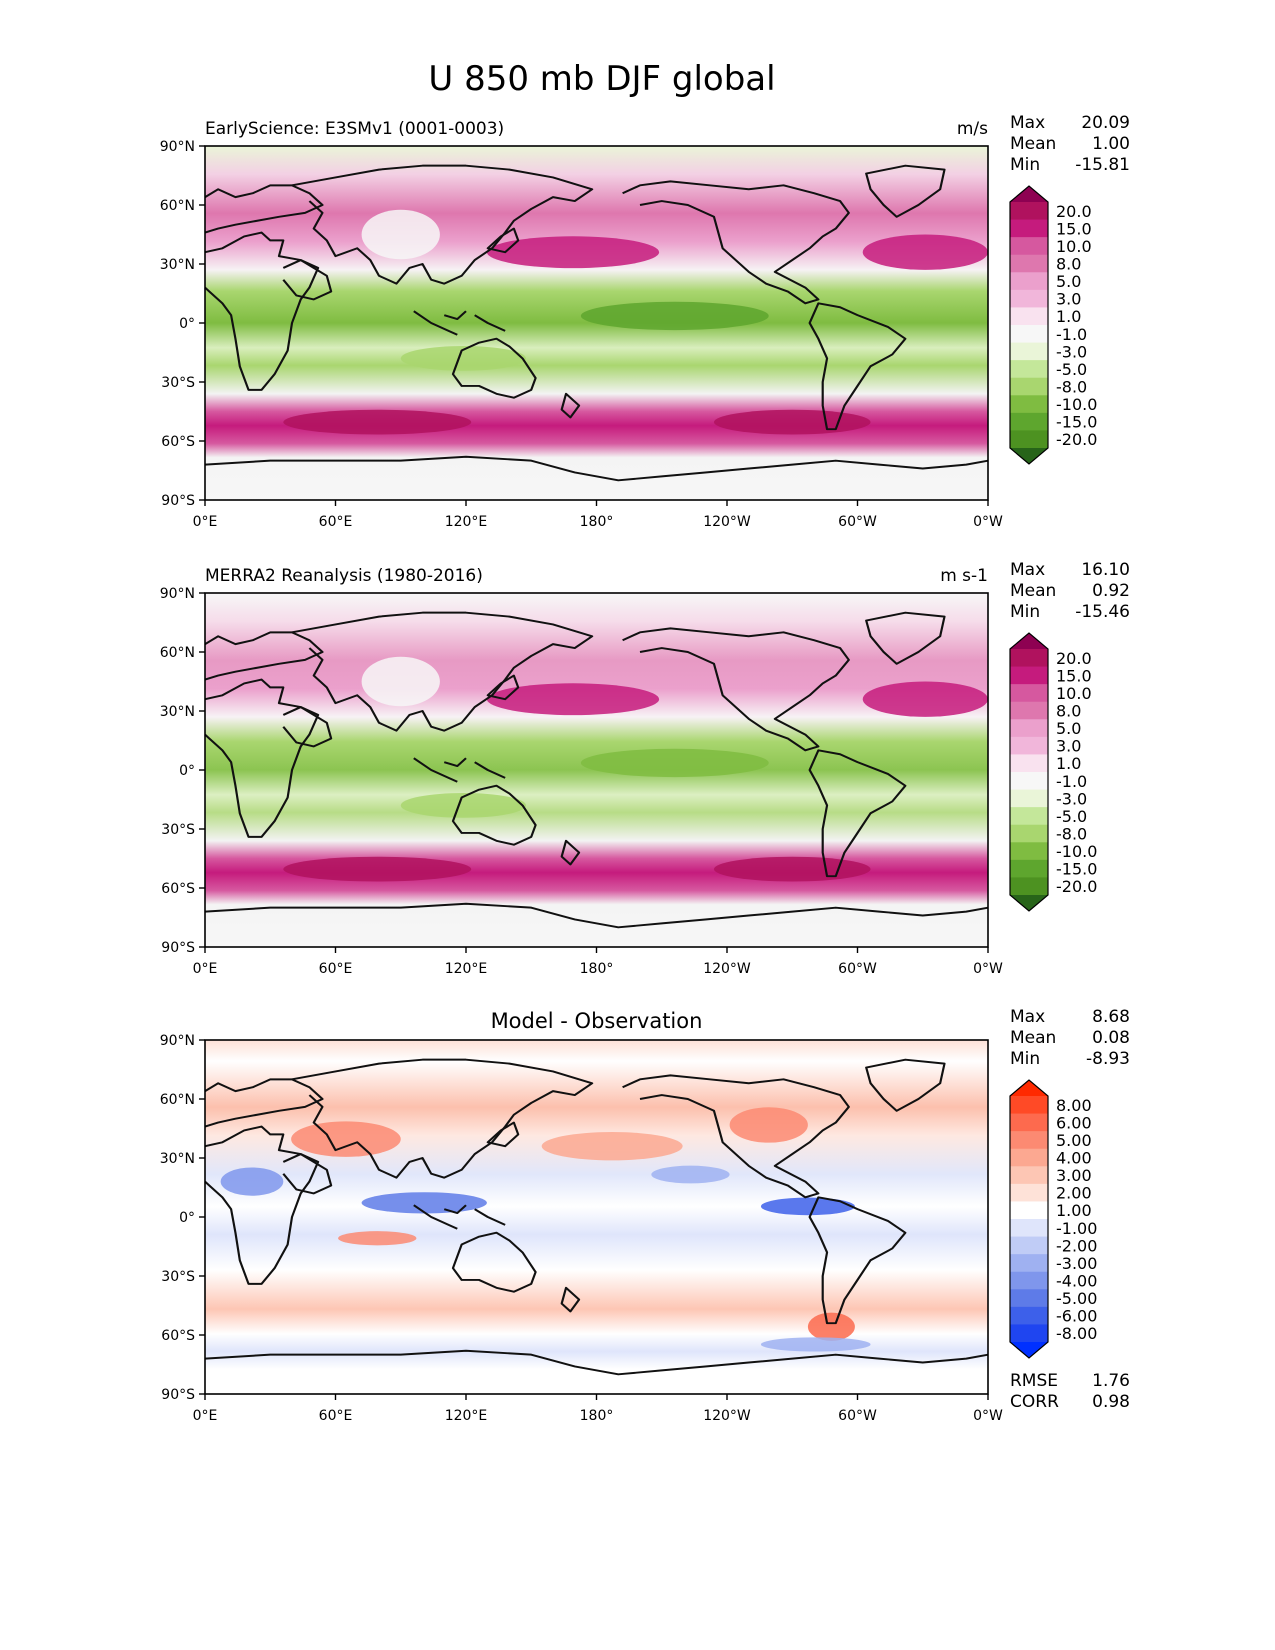 The height and width of the screenshot is (1650, 1275). Describe the element at coordinates (1076, 1298) in the screenshot. I see `colorbar-tick-label: -5.00` at that location.